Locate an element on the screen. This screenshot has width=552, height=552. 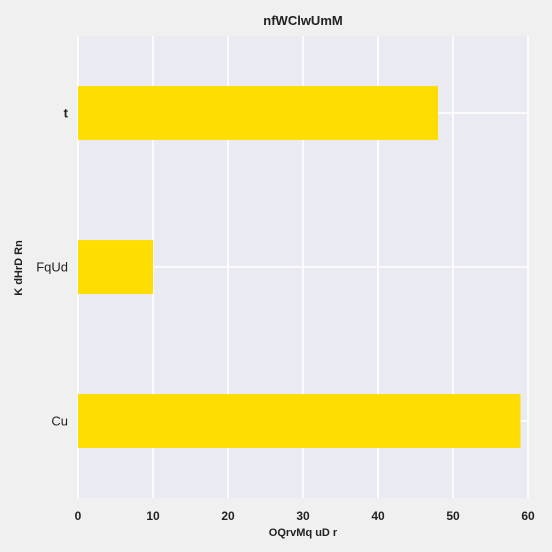
x-tick-label: 30 is located at coordinates (303, 516).